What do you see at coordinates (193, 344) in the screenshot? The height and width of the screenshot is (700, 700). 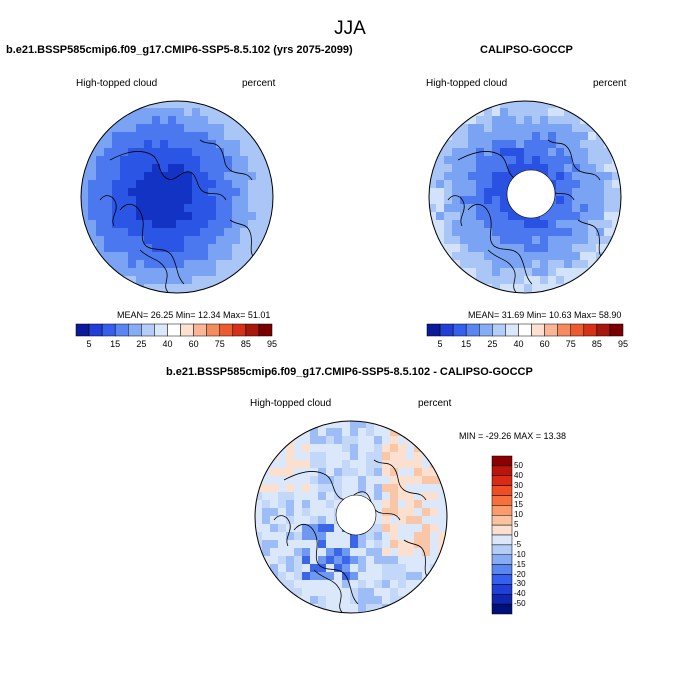 I see `colorbar-tick-label: 60` at bounding box center [193, 344].